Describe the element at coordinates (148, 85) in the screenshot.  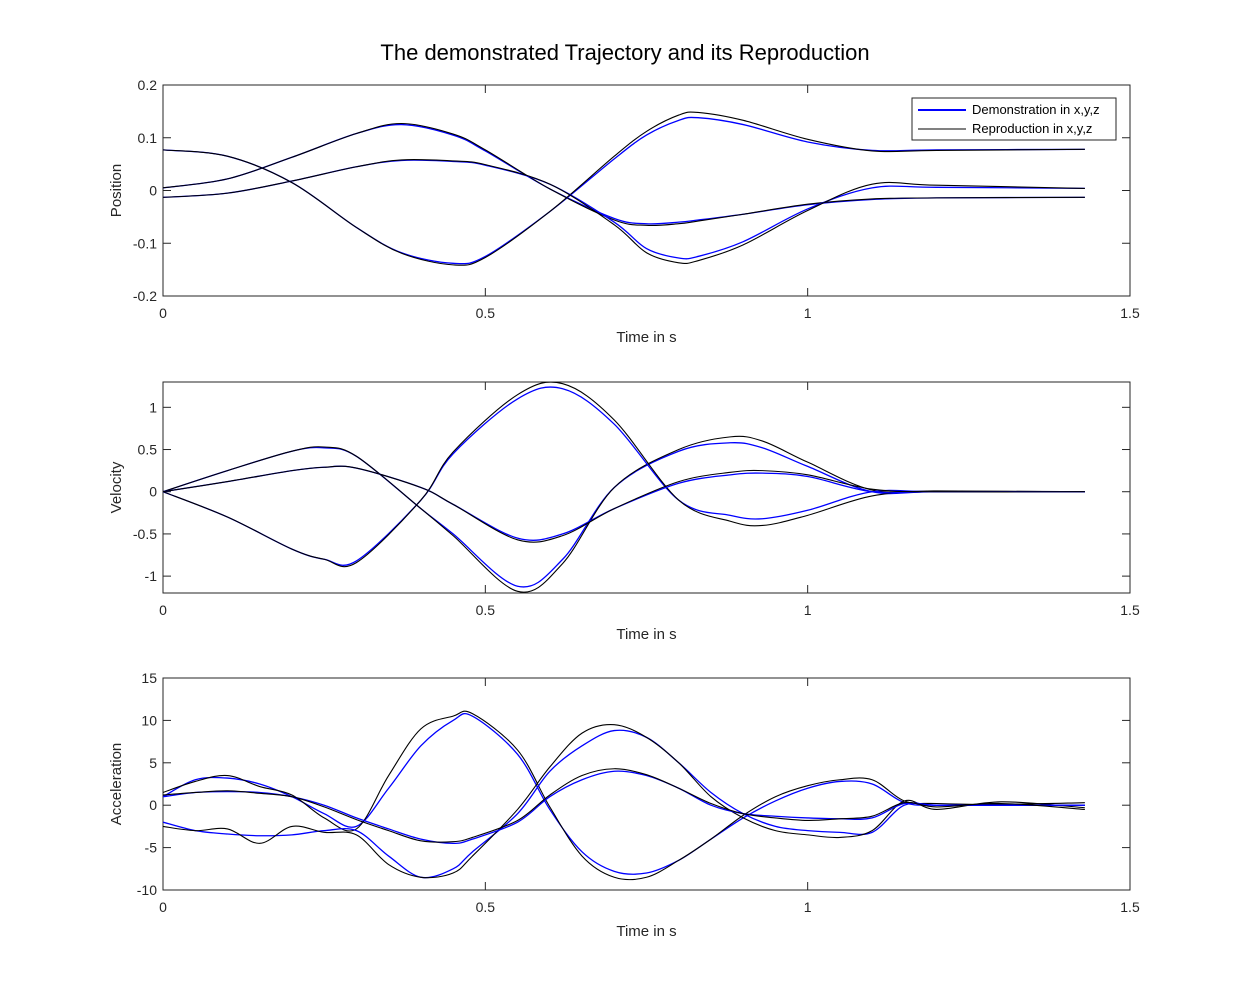
I see `position-ytick-label: 0.2` at that location.